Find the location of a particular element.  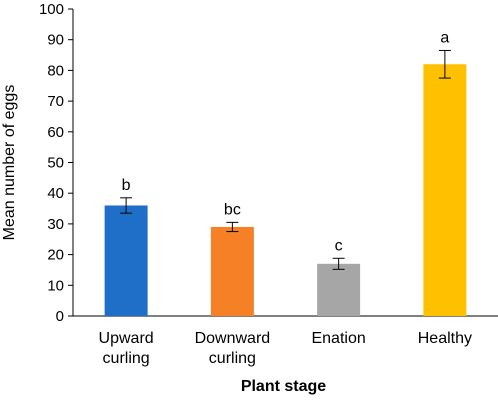

y-tick-label: 50 is located at coordinates (55, 163).